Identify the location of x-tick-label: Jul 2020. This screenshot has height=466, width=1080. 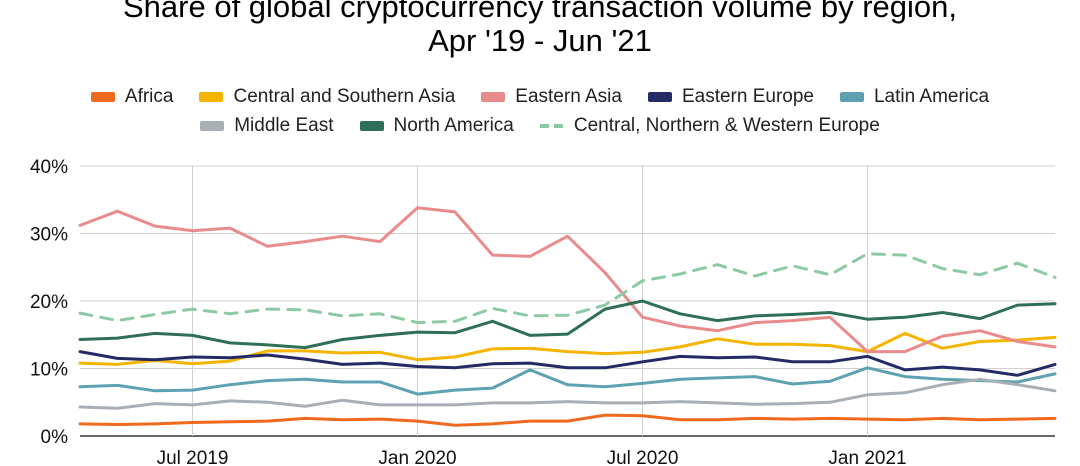
(643, 457).